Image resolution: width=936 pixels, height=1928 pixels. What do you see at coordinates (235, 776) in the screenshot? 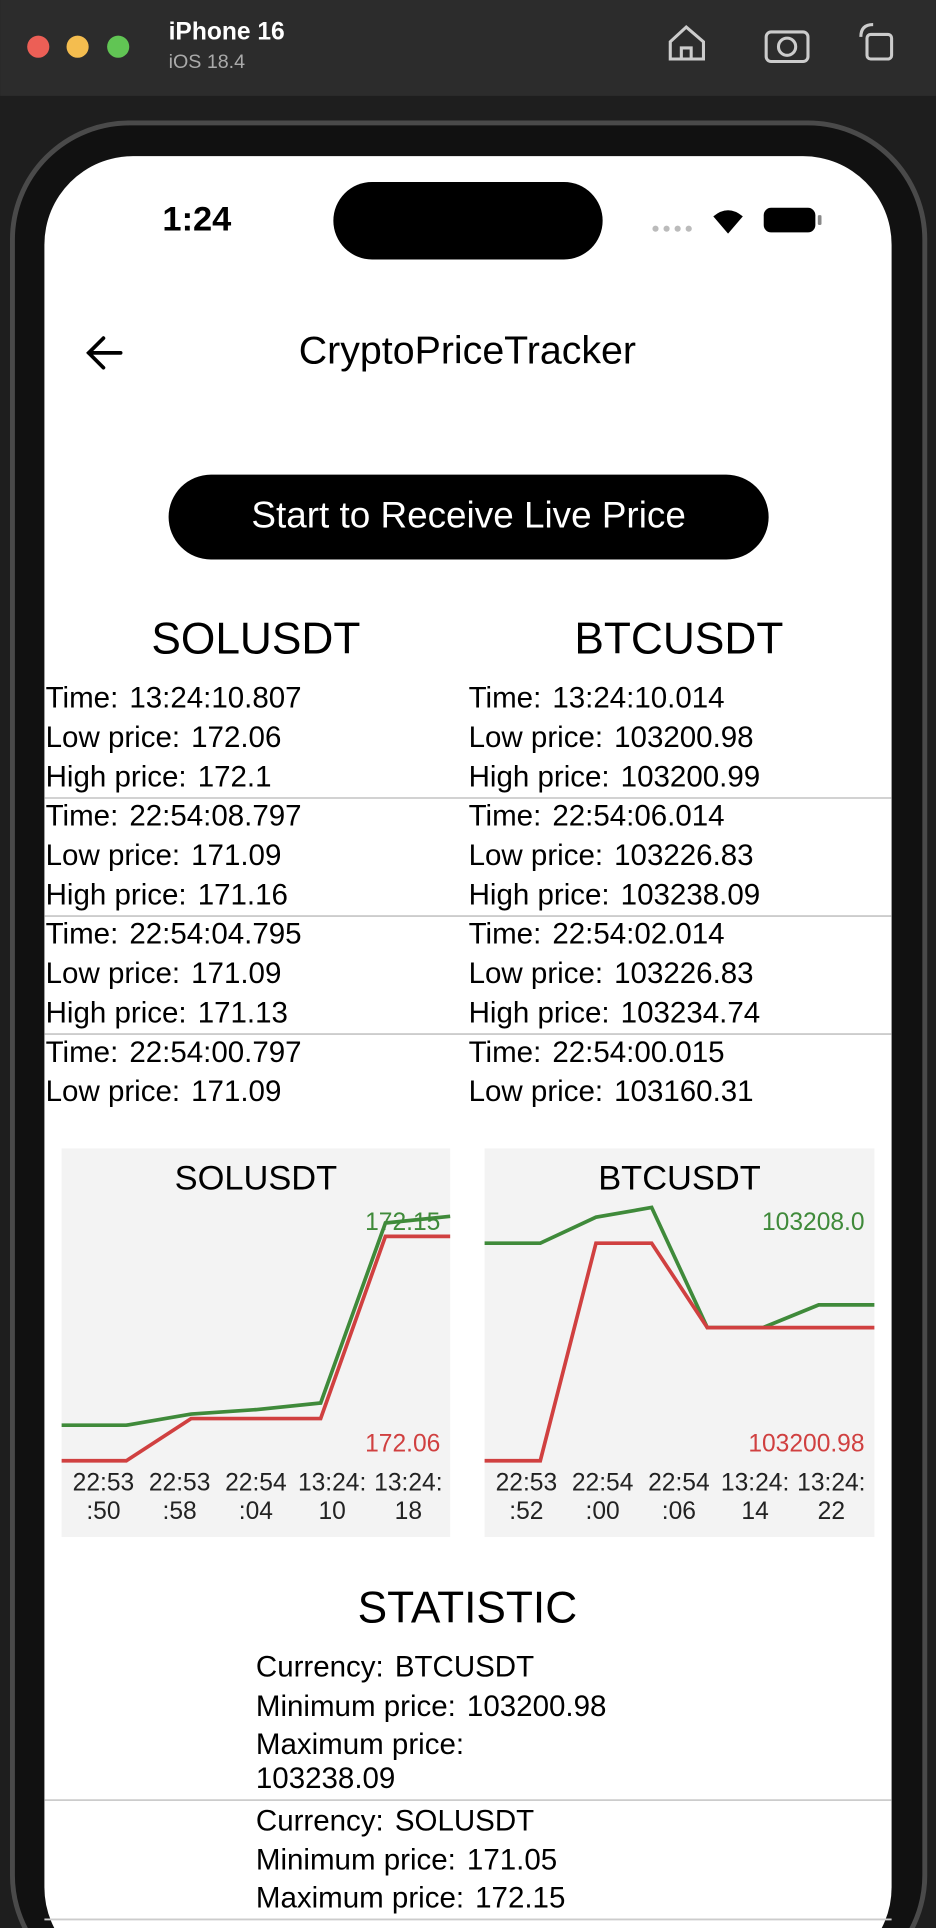
I see `price-high-value: 172.1` at bounding box center [235, 776].